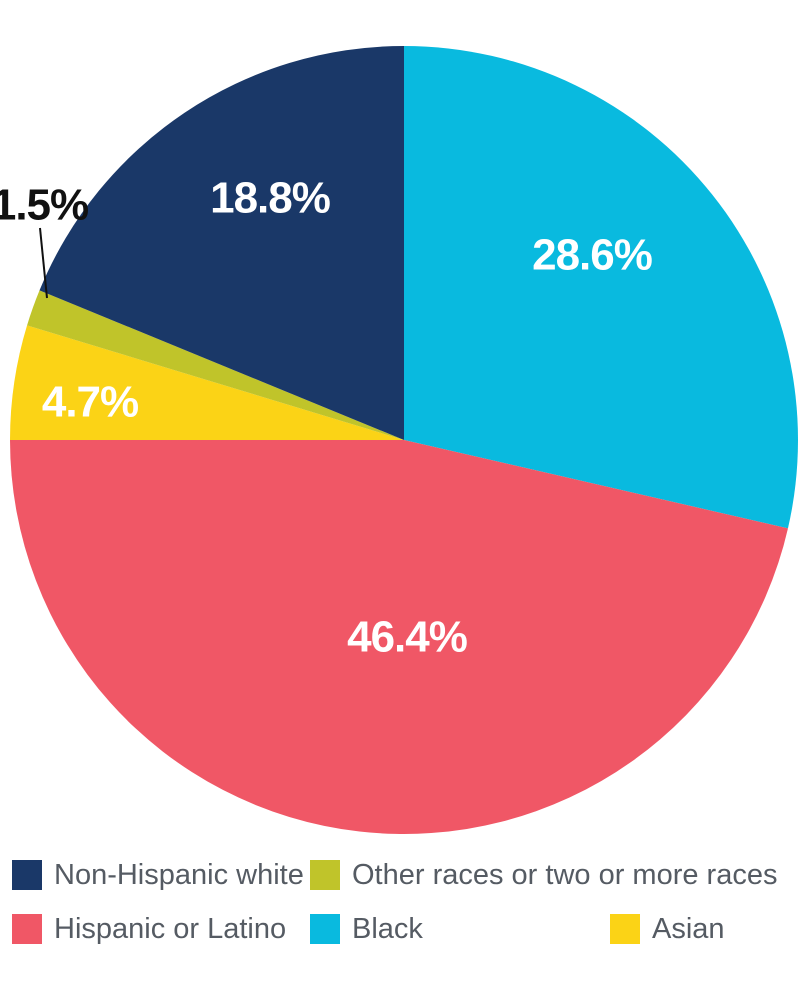 This screenshot has height=1000, width=800. I want to click on legend-item-hispanic-or-latino: Hispanic or Latino, so click(149, 929).